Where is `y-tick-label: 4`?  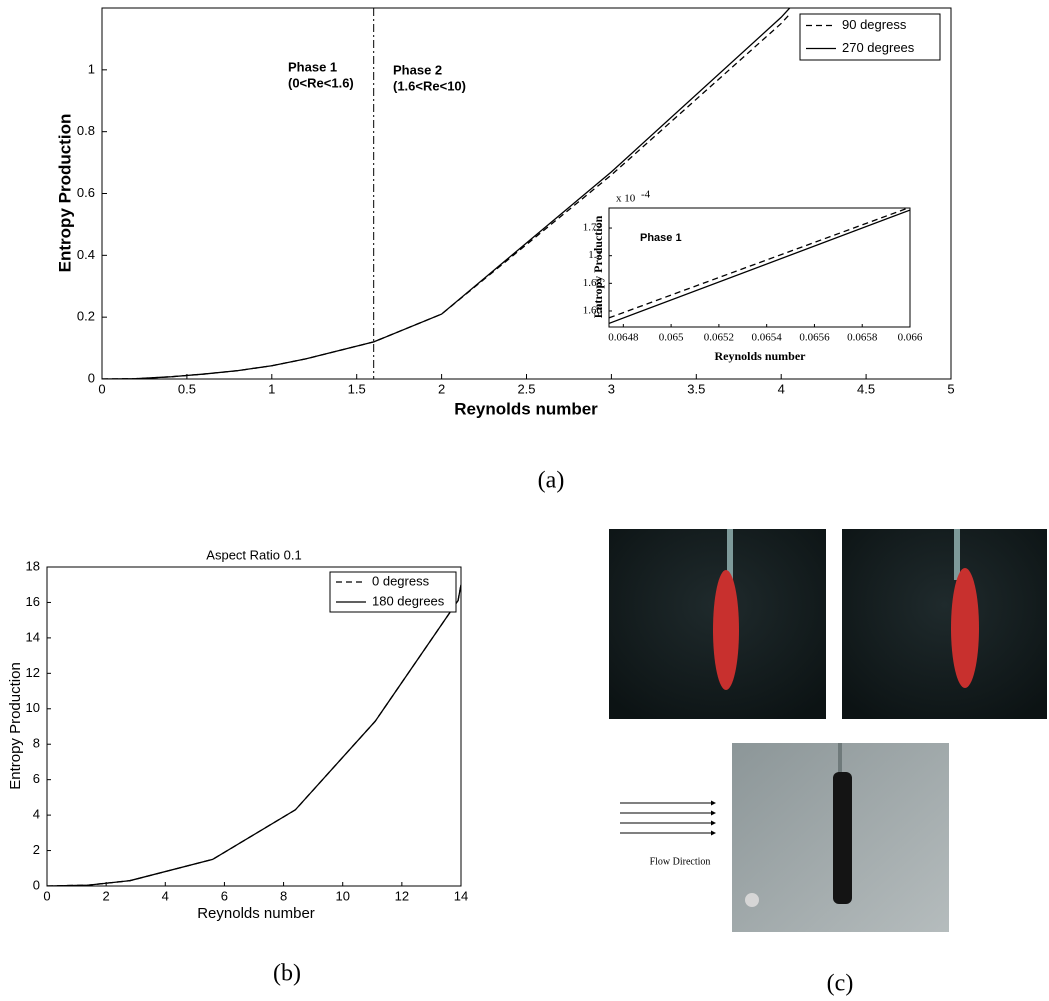
y-tick-label: 4 is located at coordinates (36, 814).